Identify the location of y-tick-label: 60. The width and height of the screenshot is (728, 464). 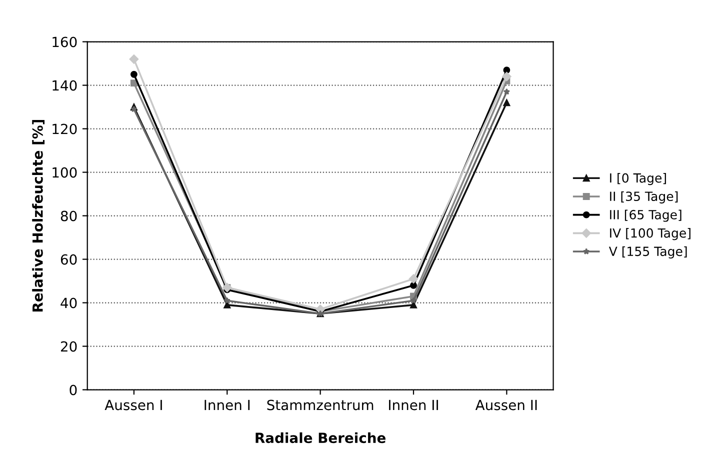
(68, 259).